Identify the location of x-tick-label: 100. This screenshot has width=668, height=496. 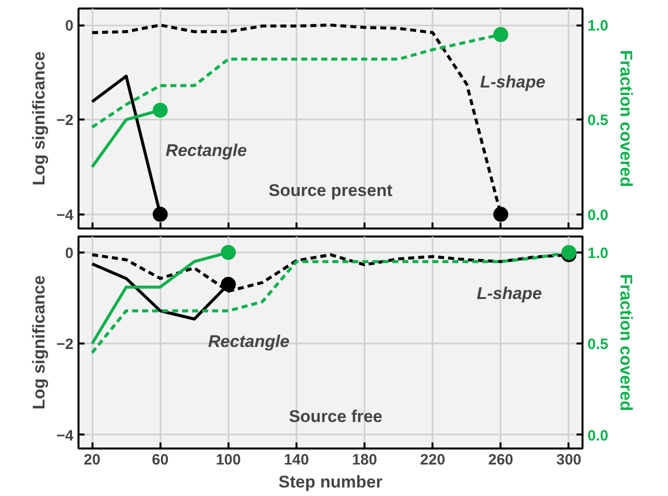
(228, 460).